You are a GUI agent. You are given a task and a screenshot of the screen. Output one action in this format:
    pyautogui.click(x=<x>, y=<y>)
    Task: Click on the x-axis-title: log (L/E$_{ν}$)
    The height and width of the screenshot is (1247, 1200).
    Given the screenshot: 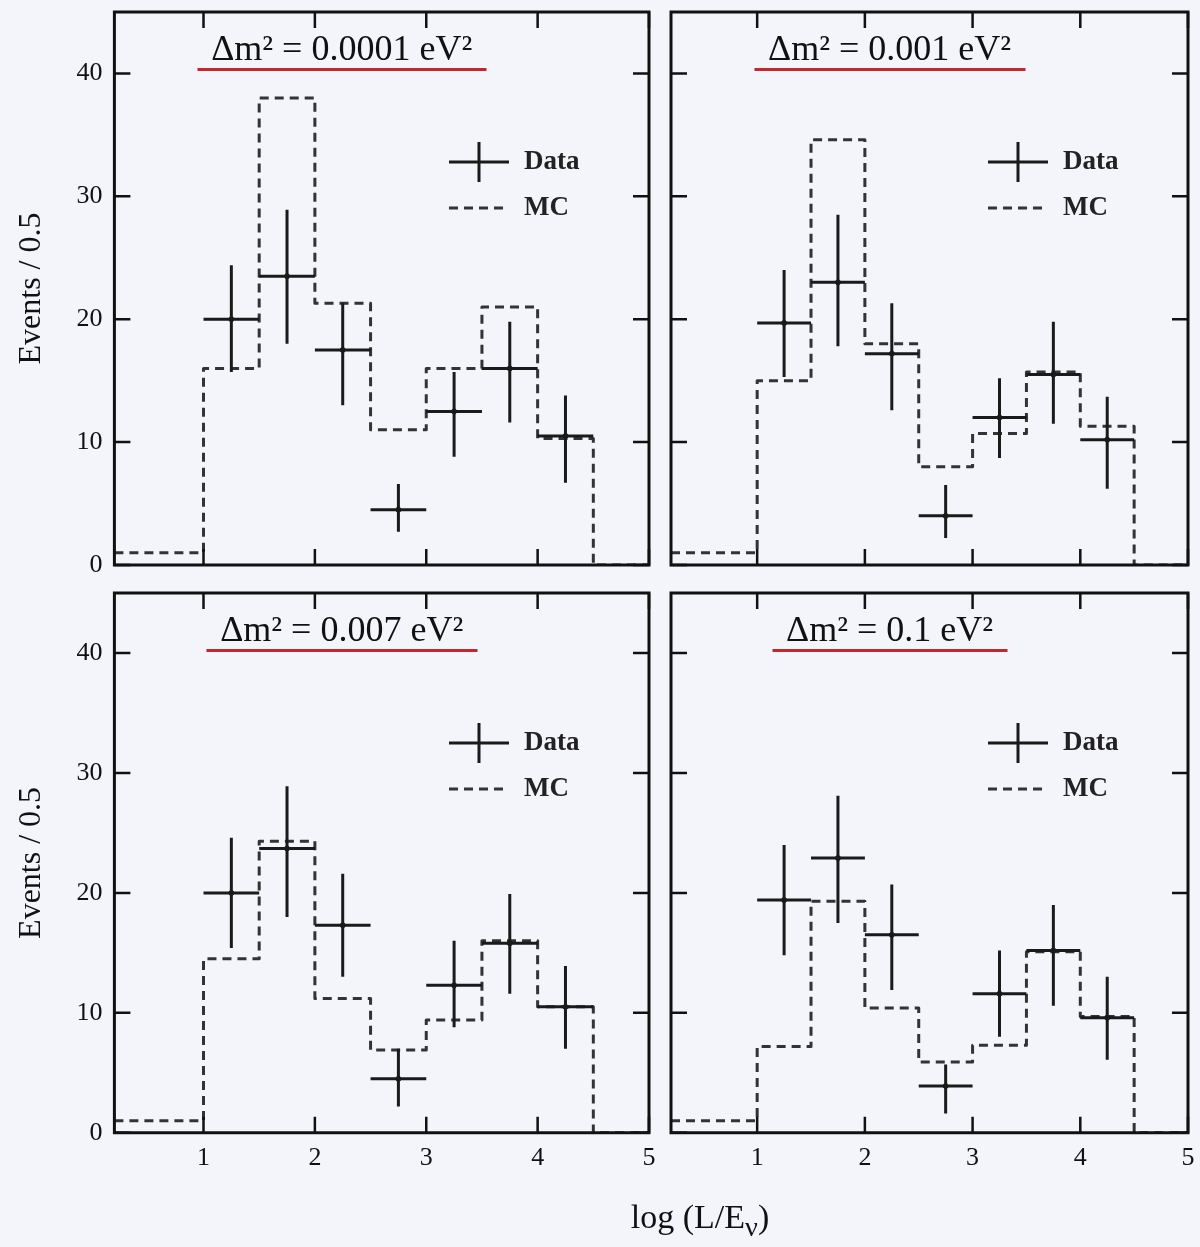 What is the action you would take?
    pyautogui.click(x=700, y=1220)
    